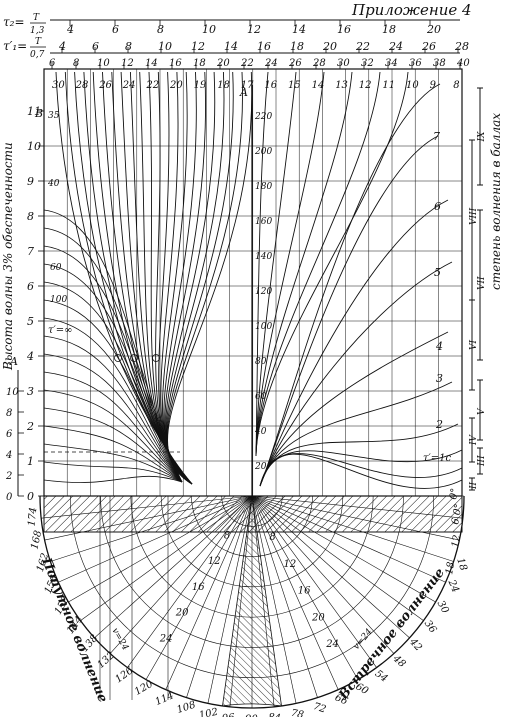  I want to click on polar-angle-left: 102, so click(208, 712).